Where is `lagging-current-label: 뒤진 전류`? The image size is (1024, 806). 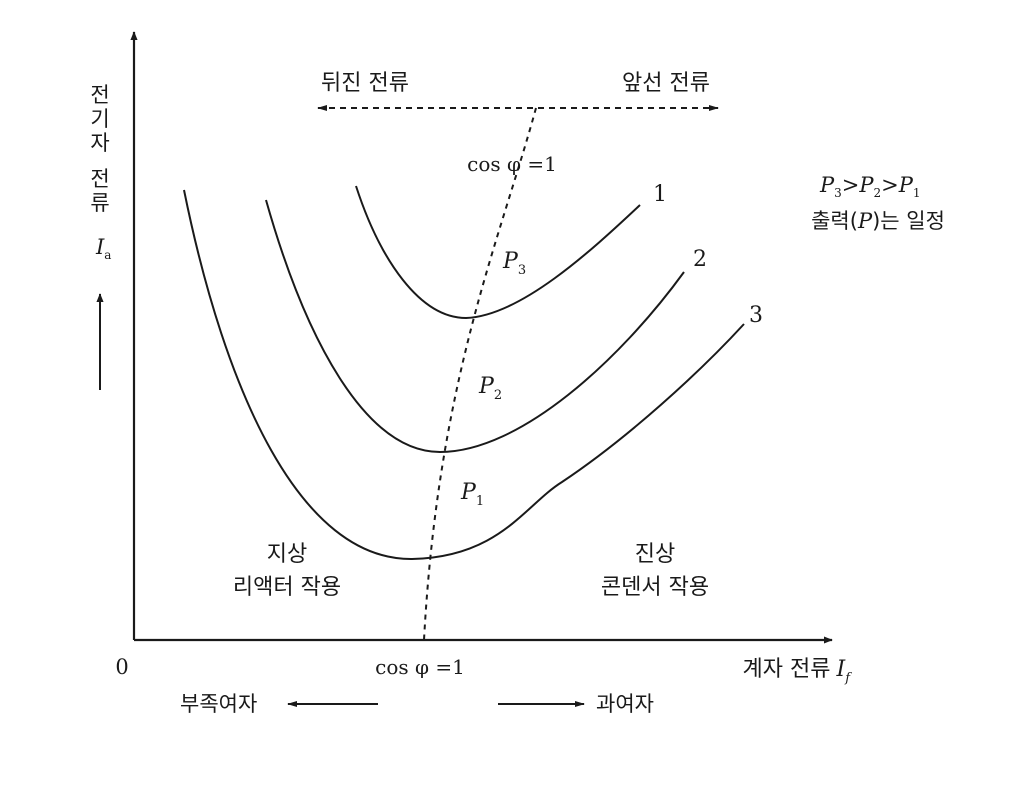
lagging-current-label: 뒤진 전류 is located at coordinates (365, 83).